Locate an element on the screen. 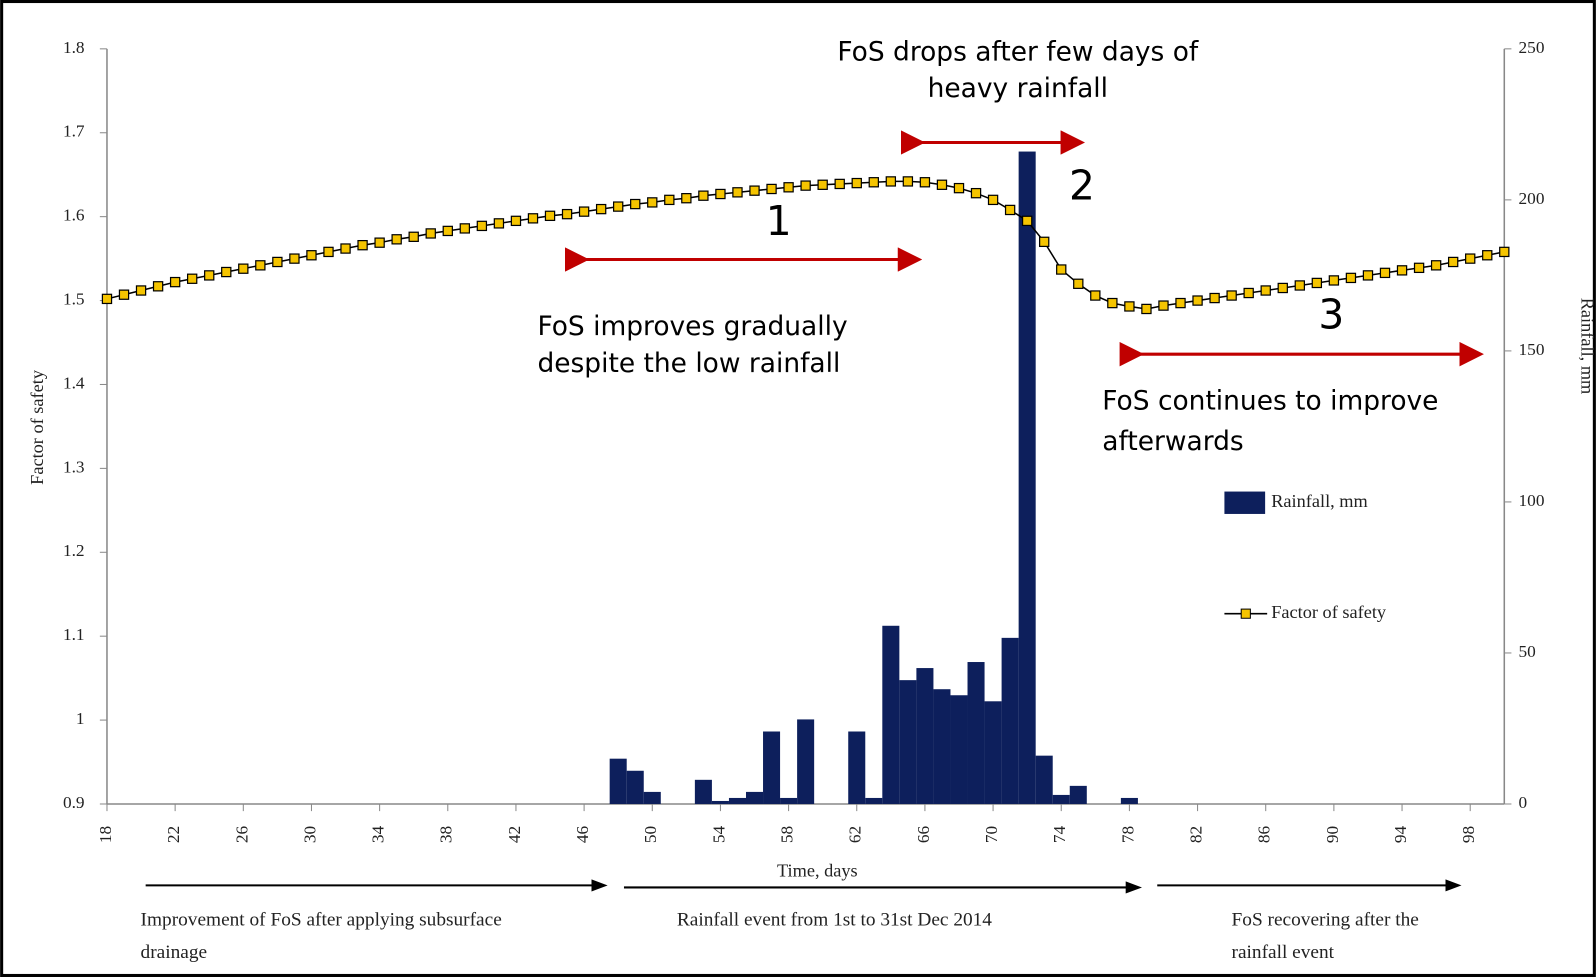 This screenshot has height=977, width=1596. x-tick-label: 86 is located at coordinates (1264, 835).